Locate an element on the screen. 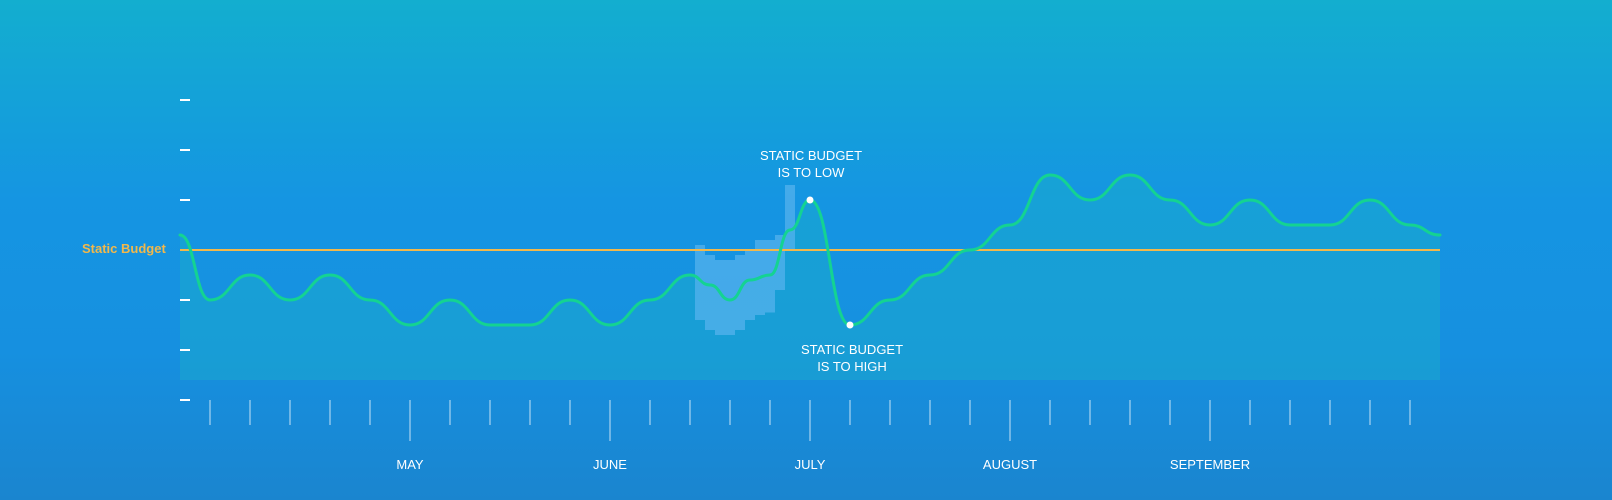  month-label-september: SEPTEMBER is located at coordinates (1210, 464).